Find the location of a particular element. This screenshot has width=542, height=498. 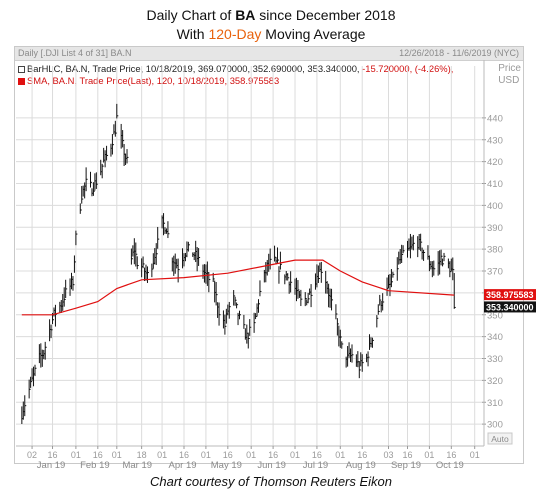

subtitle-suffix: Moving Average is located at coordinates (313, 34).